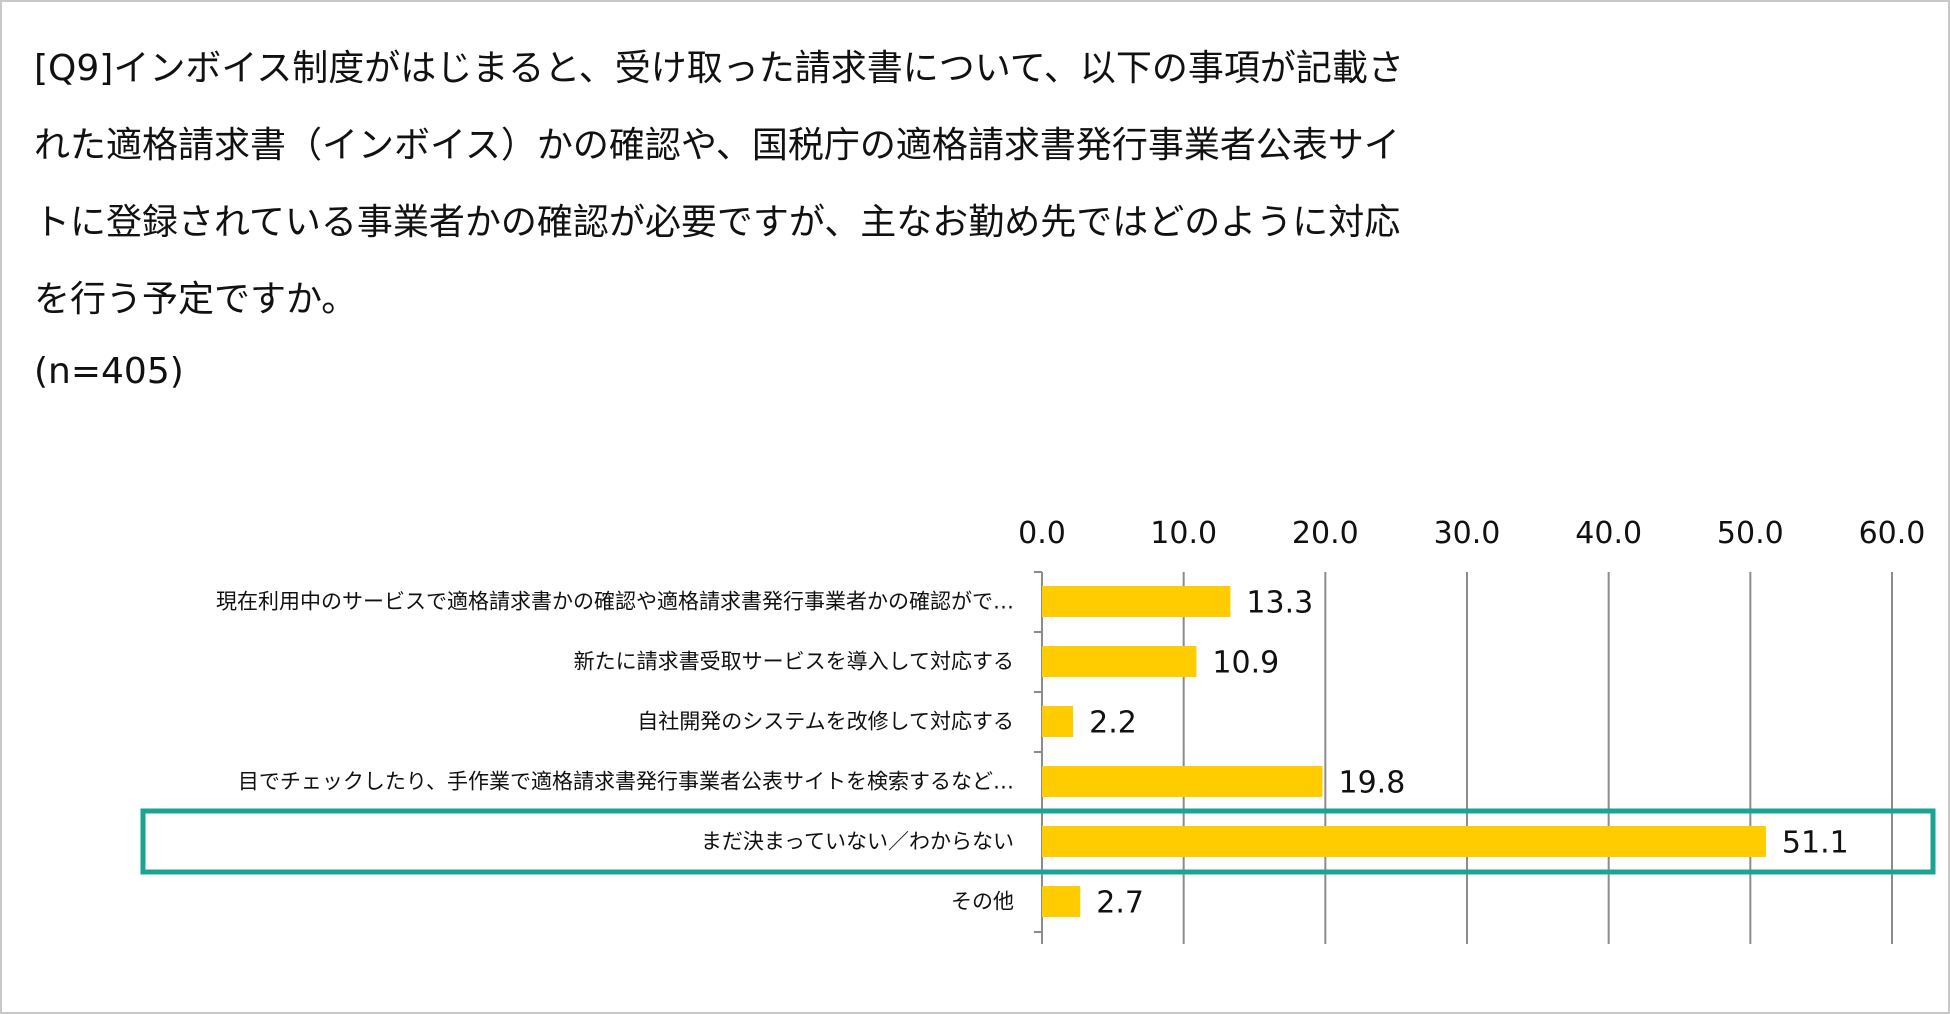 Image resolution: width=1950 pixels, height=1014 pixels. I want to click on bar-value-label: 19.8, so click(1372, 783).